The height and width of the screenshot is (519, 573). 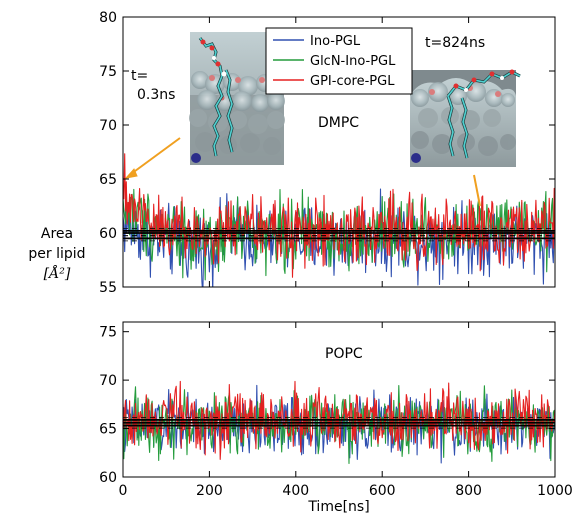 What do you see at coordinates (555, 491) in the screenshot?
I see `popc-x-tick-label: 1000` at bounding box center [555, 491].